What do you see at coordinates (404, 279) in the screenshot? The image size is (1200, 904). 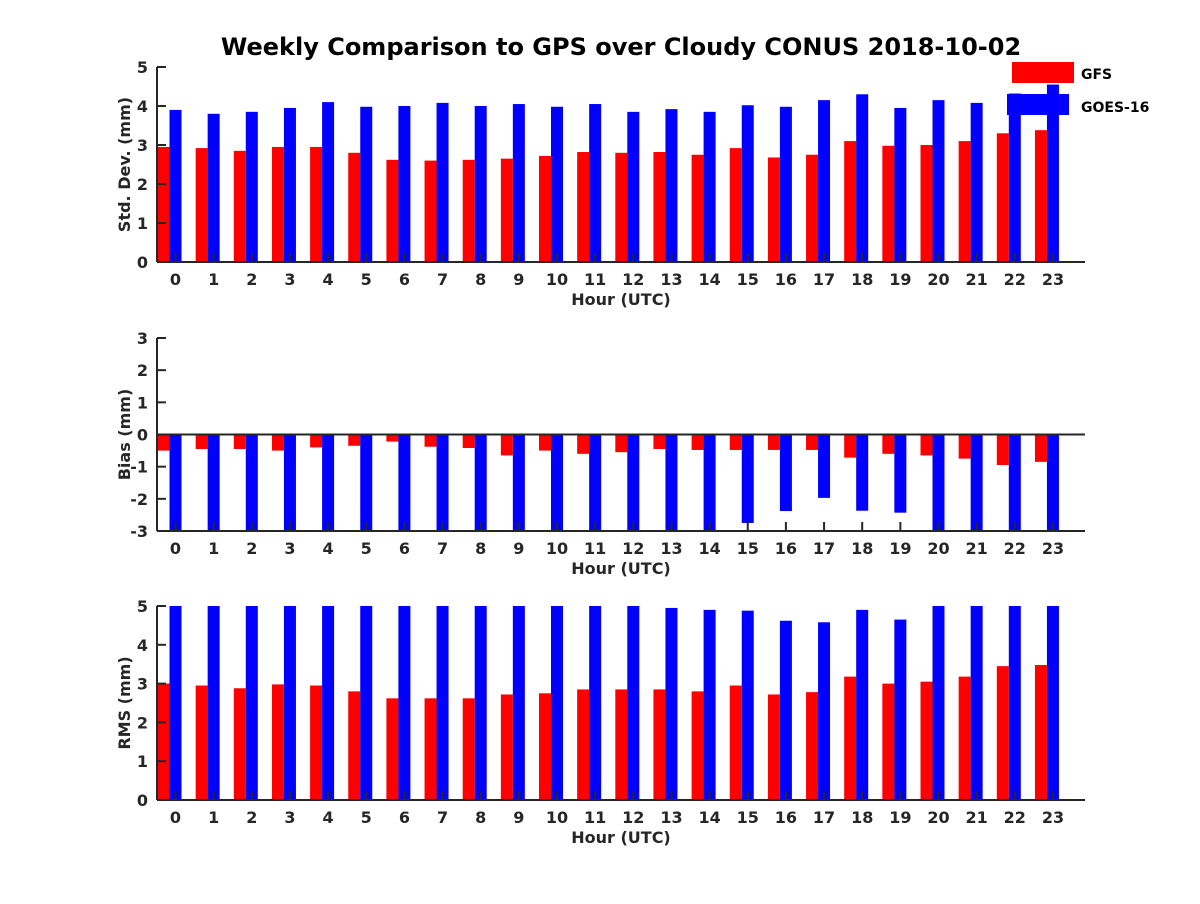 I see `x-tick-label: 6` at bounding box center [404, 279].